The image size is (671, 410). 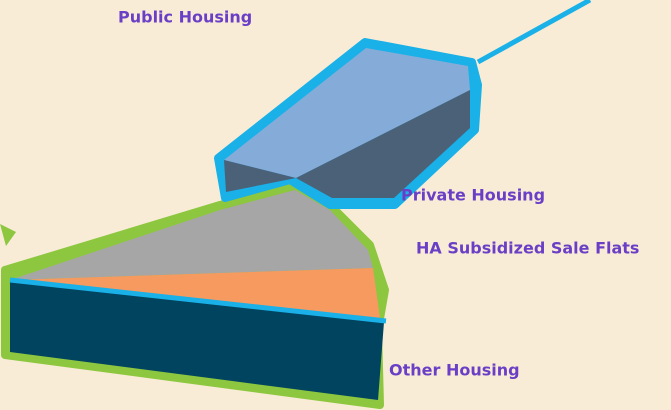 I want to click on orange-face, so click(x=195, y=293).